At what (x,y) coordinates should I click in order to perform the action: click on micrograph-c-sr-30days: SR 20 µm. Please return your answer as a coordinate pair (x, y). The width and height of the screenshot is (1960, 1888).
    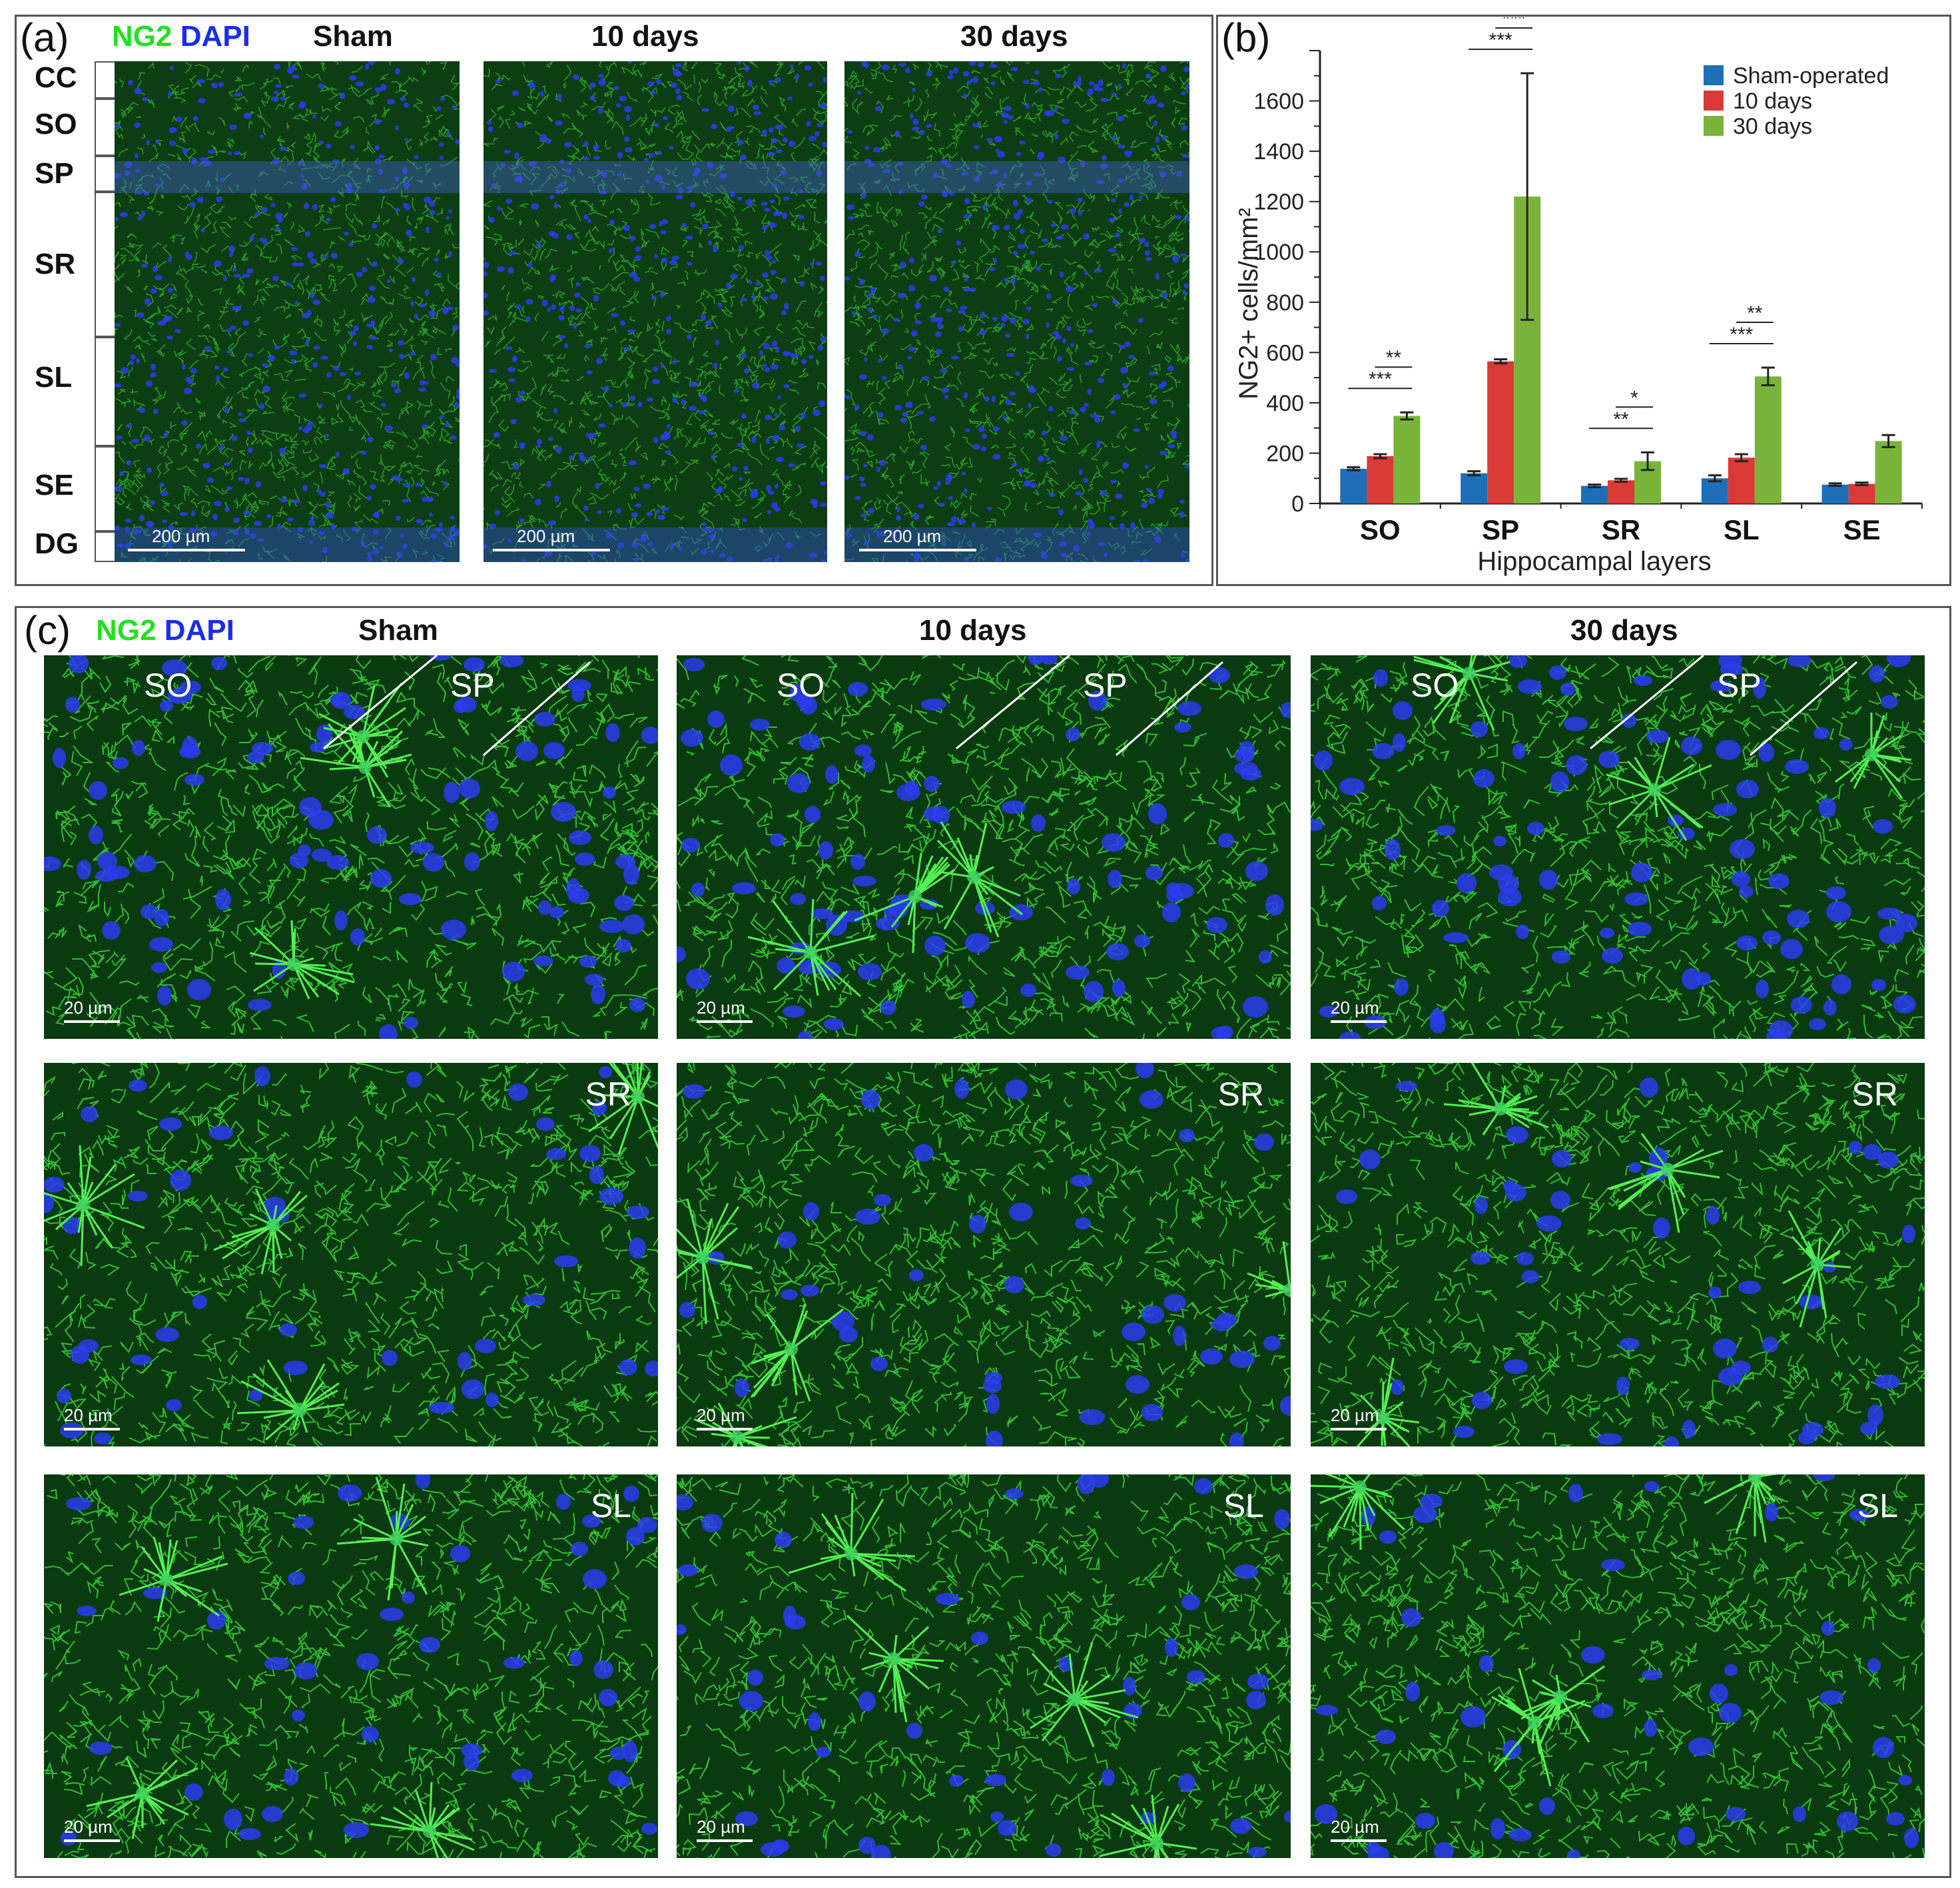
    Looking at the image, I should click on (1618, 1255).